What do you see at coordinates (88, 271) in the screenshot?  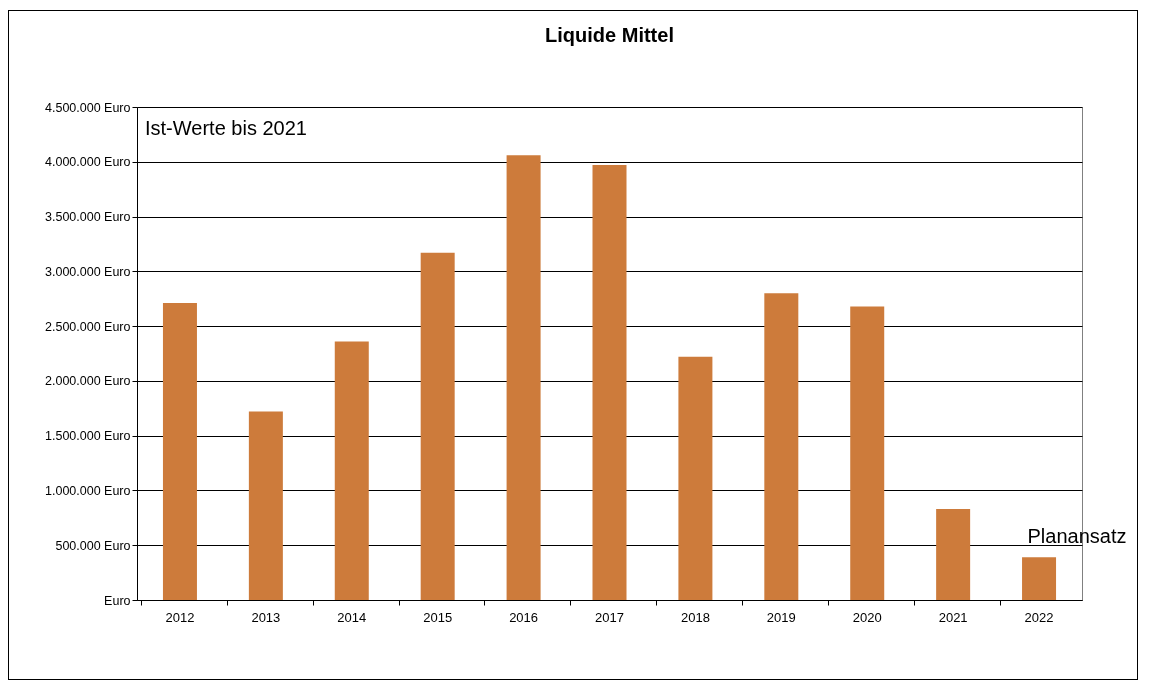 I see `y-tick-label: 3.000.000 Euro` at bounding box center [88, 271].